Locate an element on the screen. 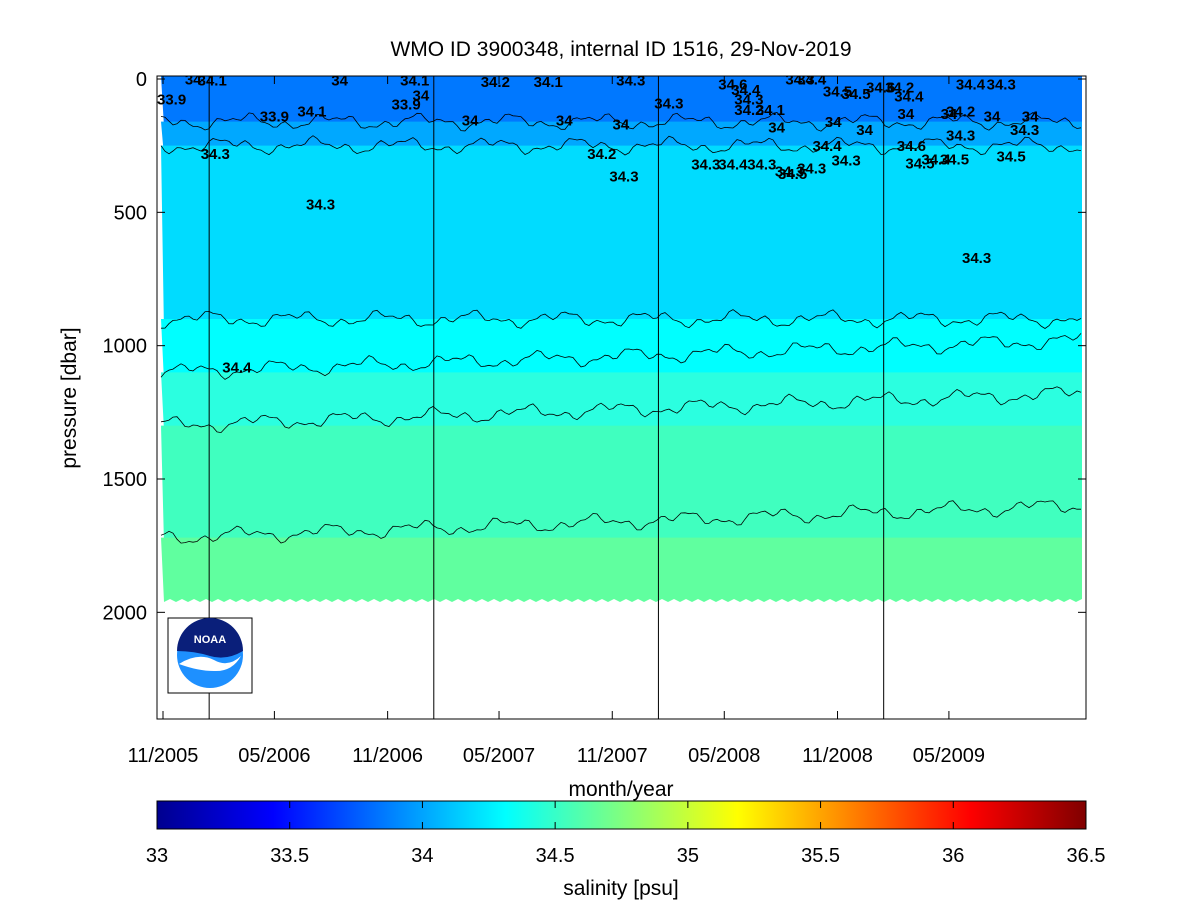 Image resolution: width=1200 pixels, height=900 pixels. y-tick-label: 1500 is located at coordinates (125, 480).